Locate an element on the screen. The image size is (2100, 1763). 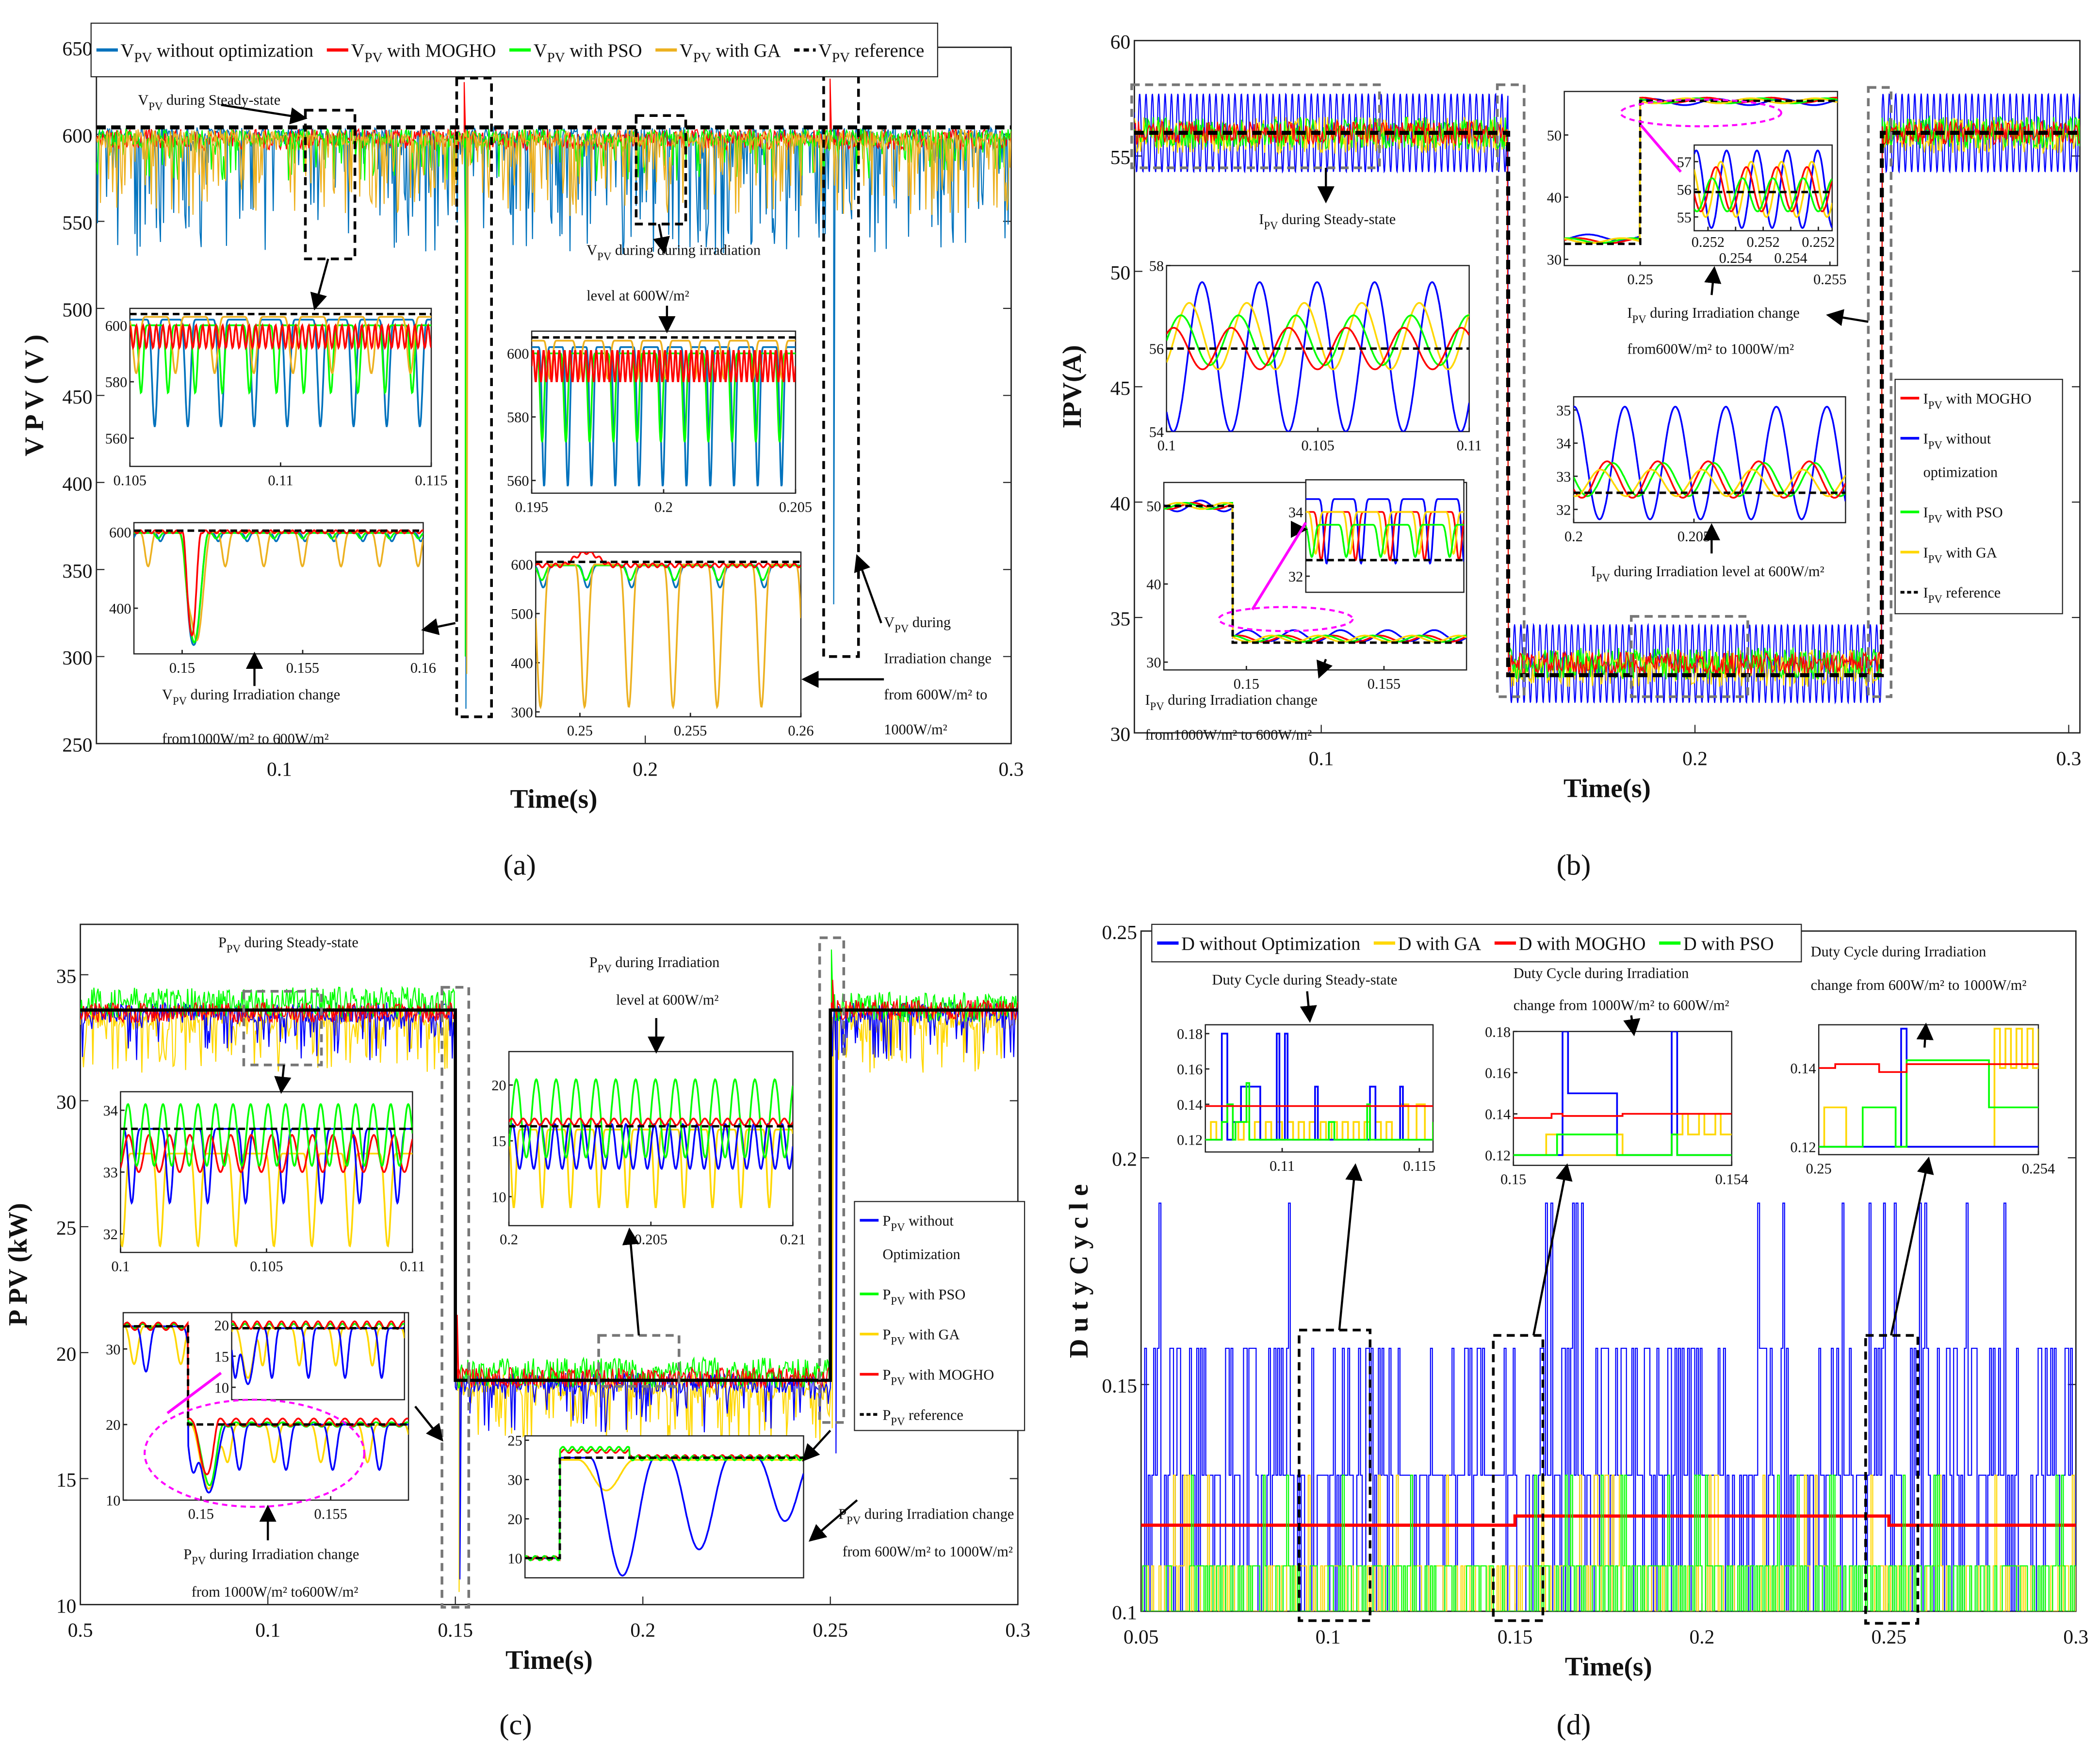
inset-x-tick-label: 0.2 is located at coordinates (509, 1239).